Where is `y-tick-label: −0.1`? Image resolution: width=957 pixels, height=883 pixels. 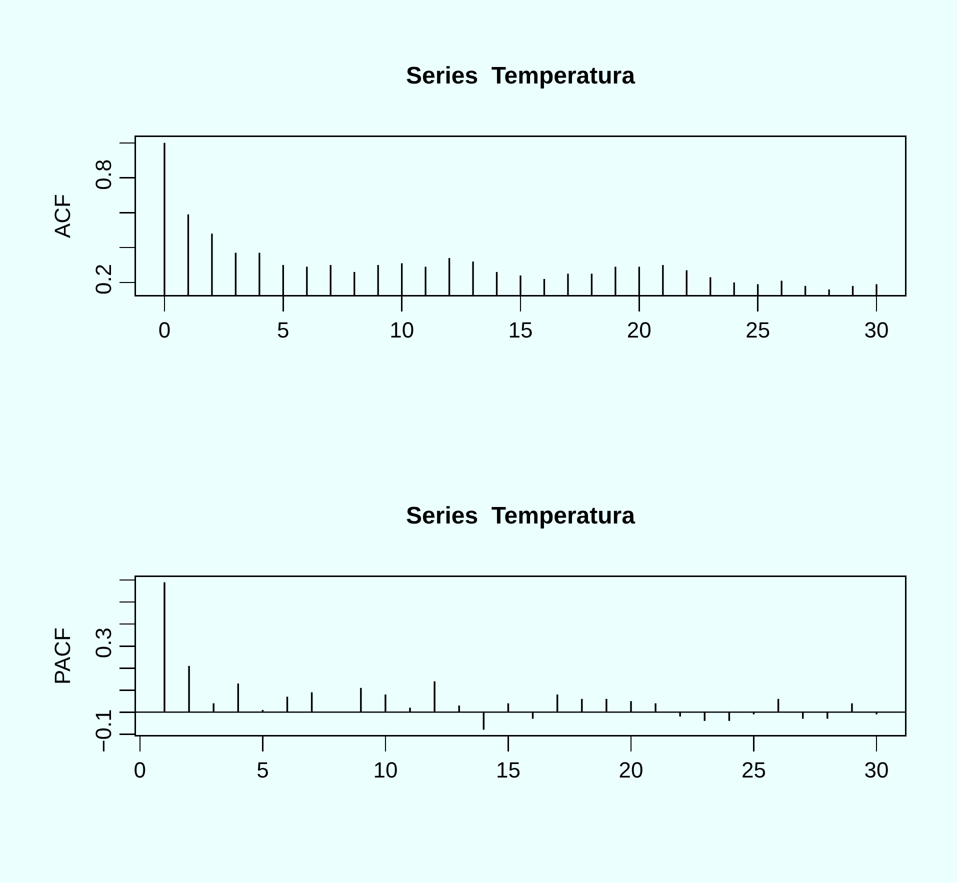 y-tick-label: −0.1 is located at coordinates (103, 731).